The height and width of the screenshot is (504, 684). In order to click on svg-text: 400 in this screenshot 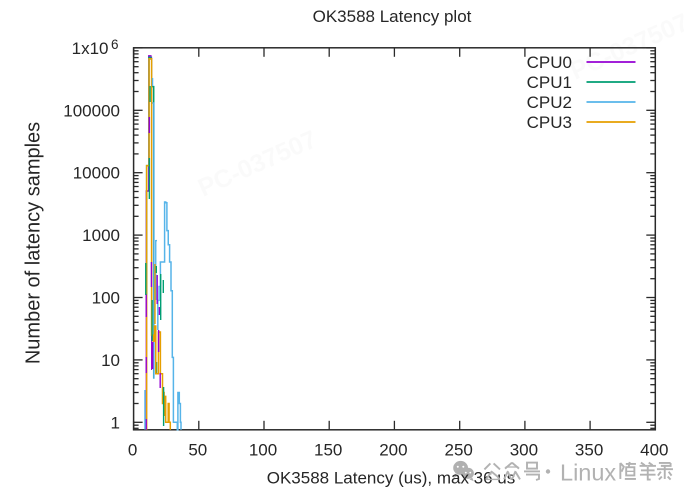, I will do `click(654, 450)`.